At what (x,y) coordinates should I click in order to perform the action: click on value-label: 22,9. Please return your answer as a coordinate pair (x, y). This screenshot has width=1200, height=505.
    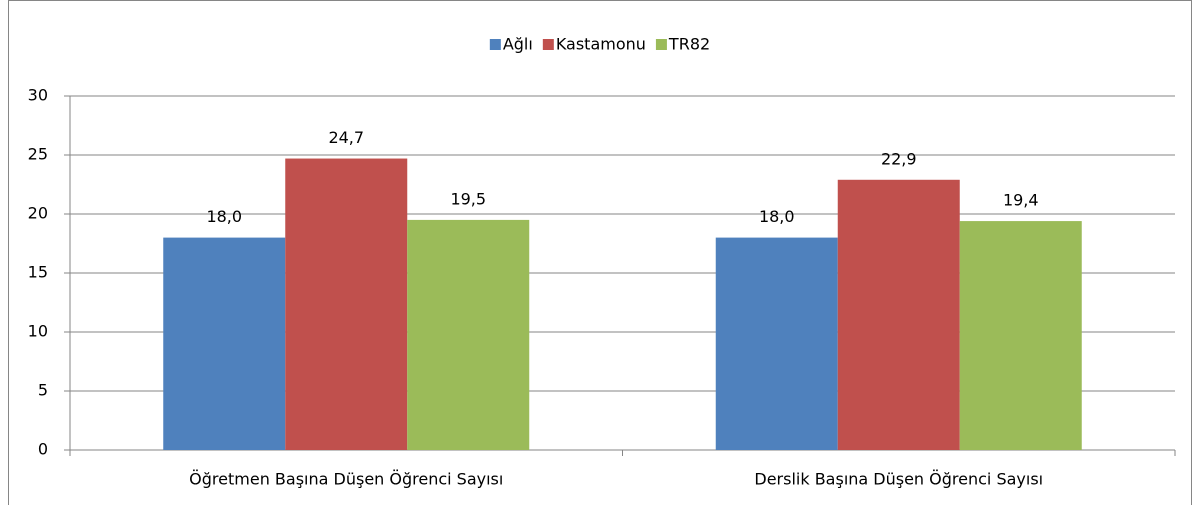
    Looking at the image, I should click on (899, 158).